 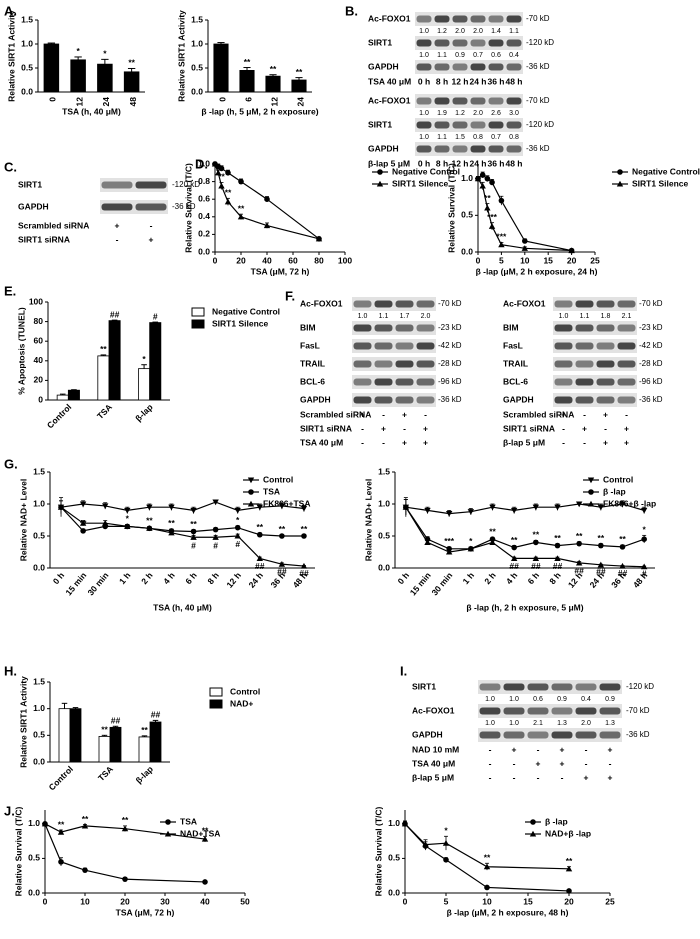 I want to click on x-tick-label: 0, so click(x=53, y=99).